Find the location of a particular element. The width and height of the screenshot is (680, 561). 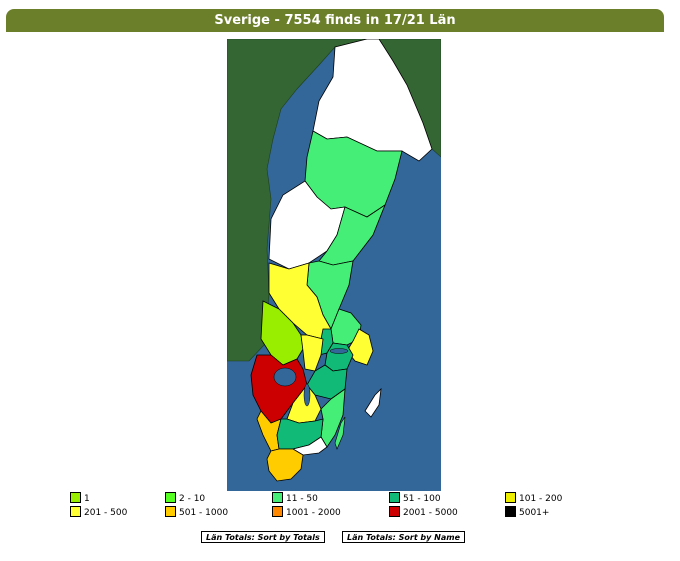

legend-item: 1 is located at coordinates (80, 498).